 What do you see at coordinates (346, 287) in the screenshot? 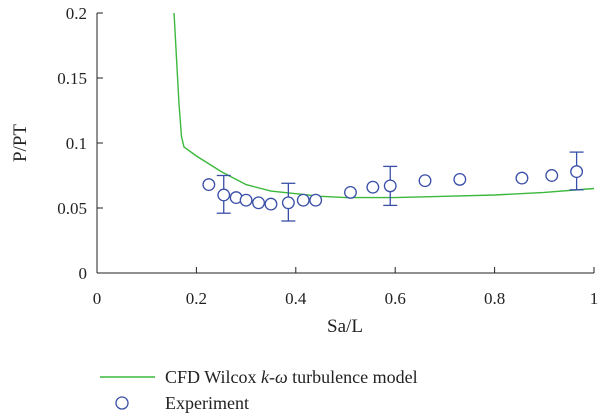
I see `x-axis-ticks: 0 0.2 0.4 0.6 0.8 1` at bounding box center [346, 287].